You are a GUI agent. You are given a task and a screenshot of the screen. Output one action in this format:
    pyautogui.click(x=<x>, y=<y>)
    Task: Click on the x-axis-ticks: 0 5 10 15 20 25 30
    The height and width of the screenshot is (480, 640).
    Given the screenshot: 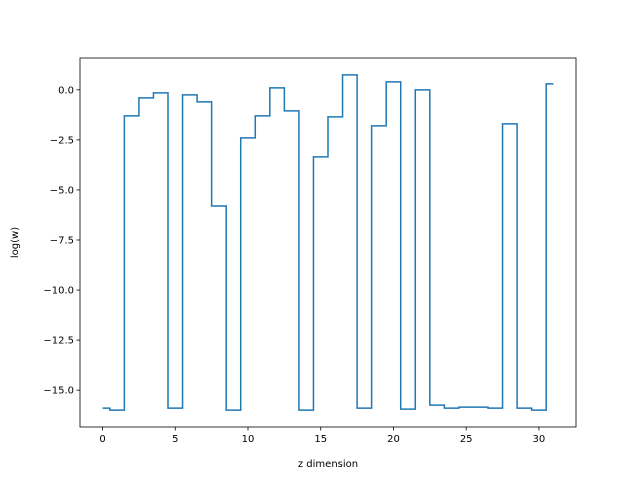 What is the action you would take?
    pyautogui.click(x=322, y=436)
    